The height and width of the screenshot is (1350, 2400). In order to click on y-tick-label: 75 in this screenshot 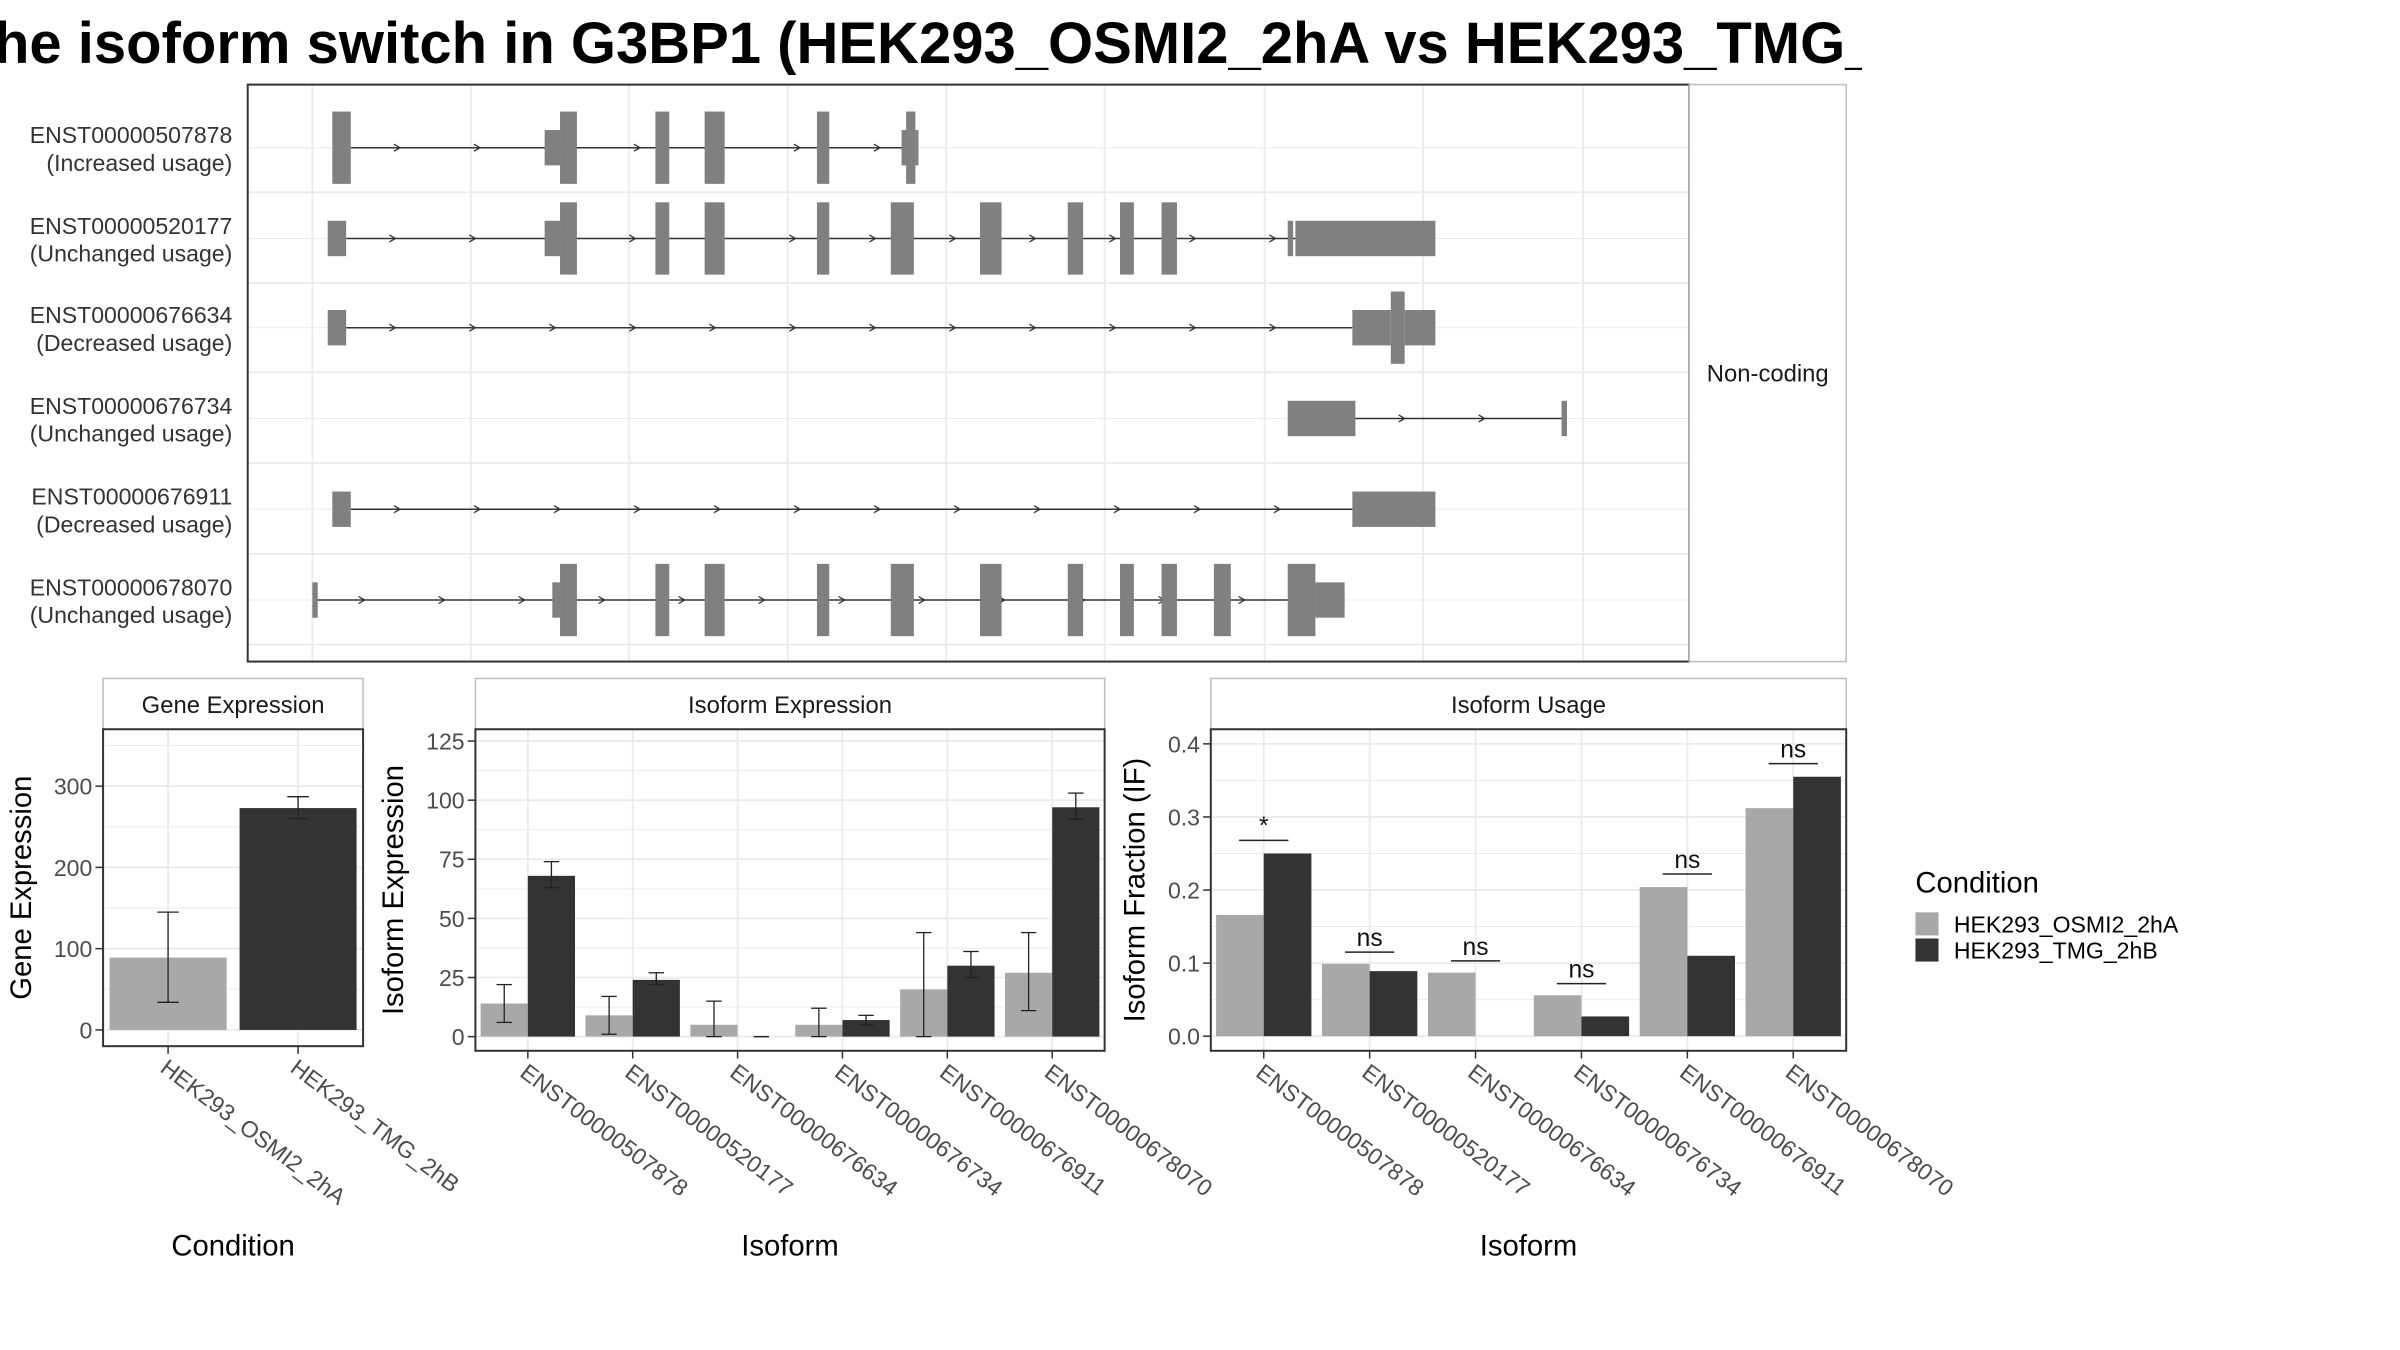, I will do `click(452, 860)`.